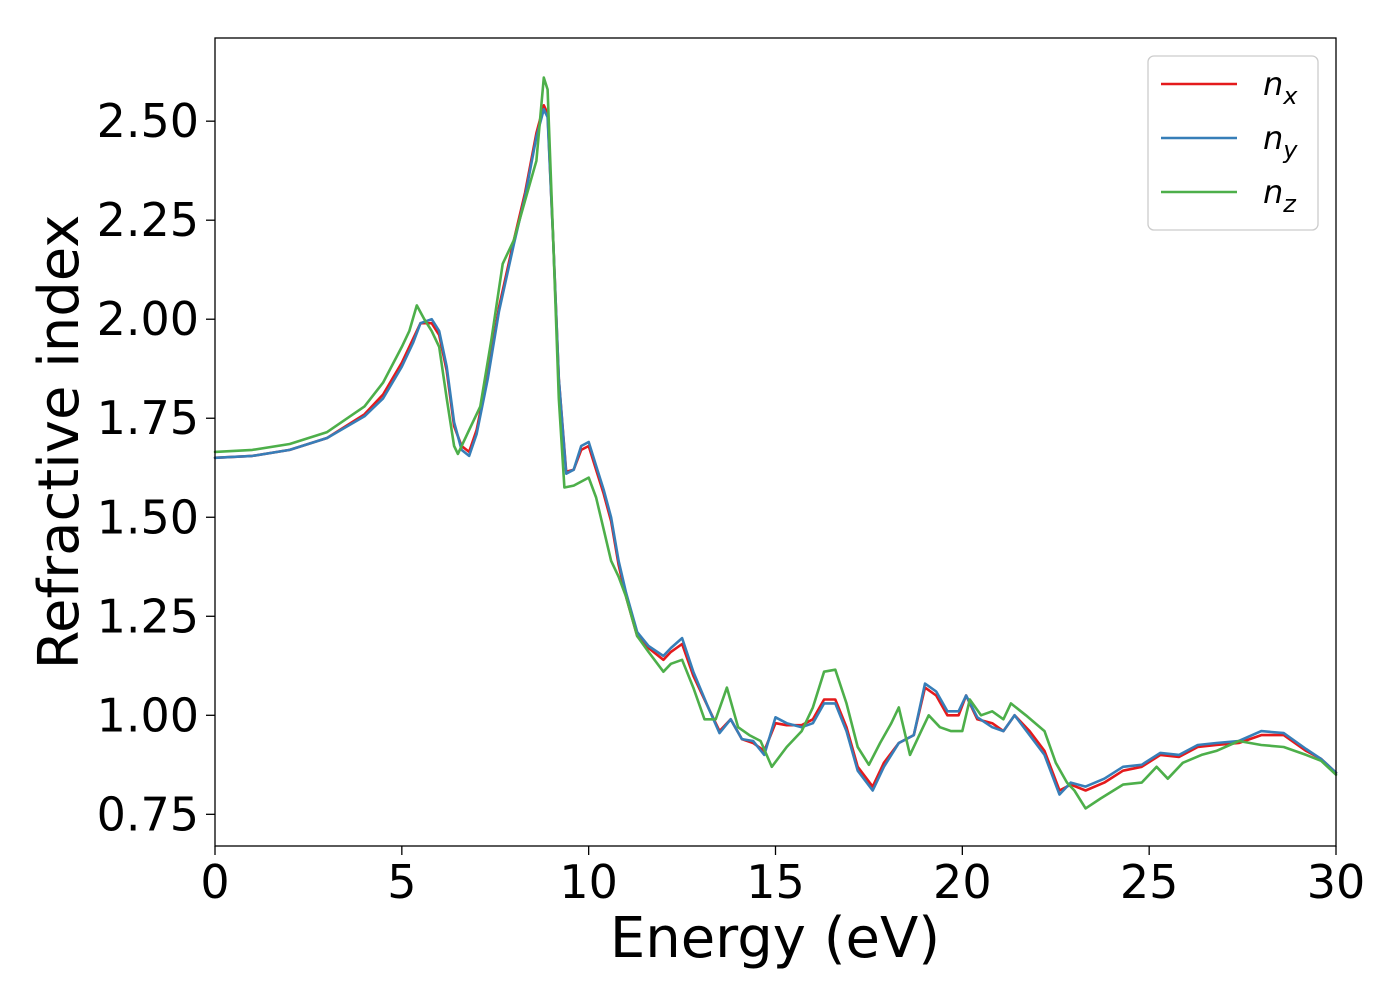 The height and width of the screenshot is (1000, 1400). What do you see at coordinates (59, 442) in the screenshot?
I see `y-axis-label: Refractive index` at bounding box center [59, 442].